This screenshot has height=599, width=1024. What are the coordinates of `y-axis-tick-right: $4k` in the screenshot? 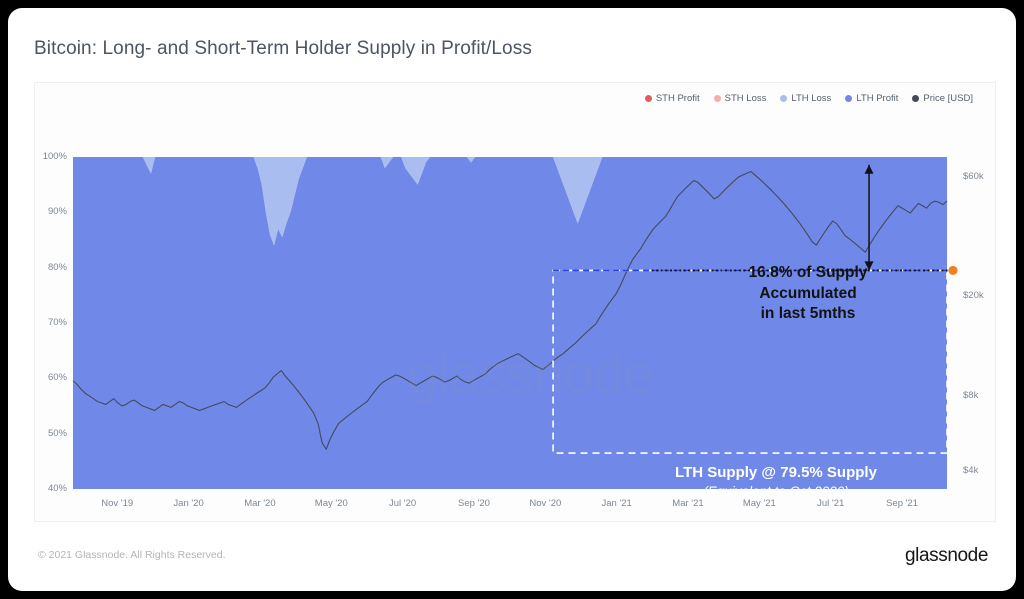 It's located at (971, 471).